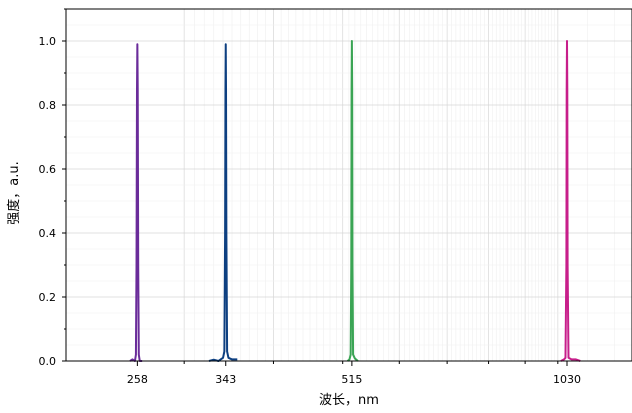  Describe the element at coordinates (48, 41) in the screenshot. I see `y-tick-label: 1.0` at that location.